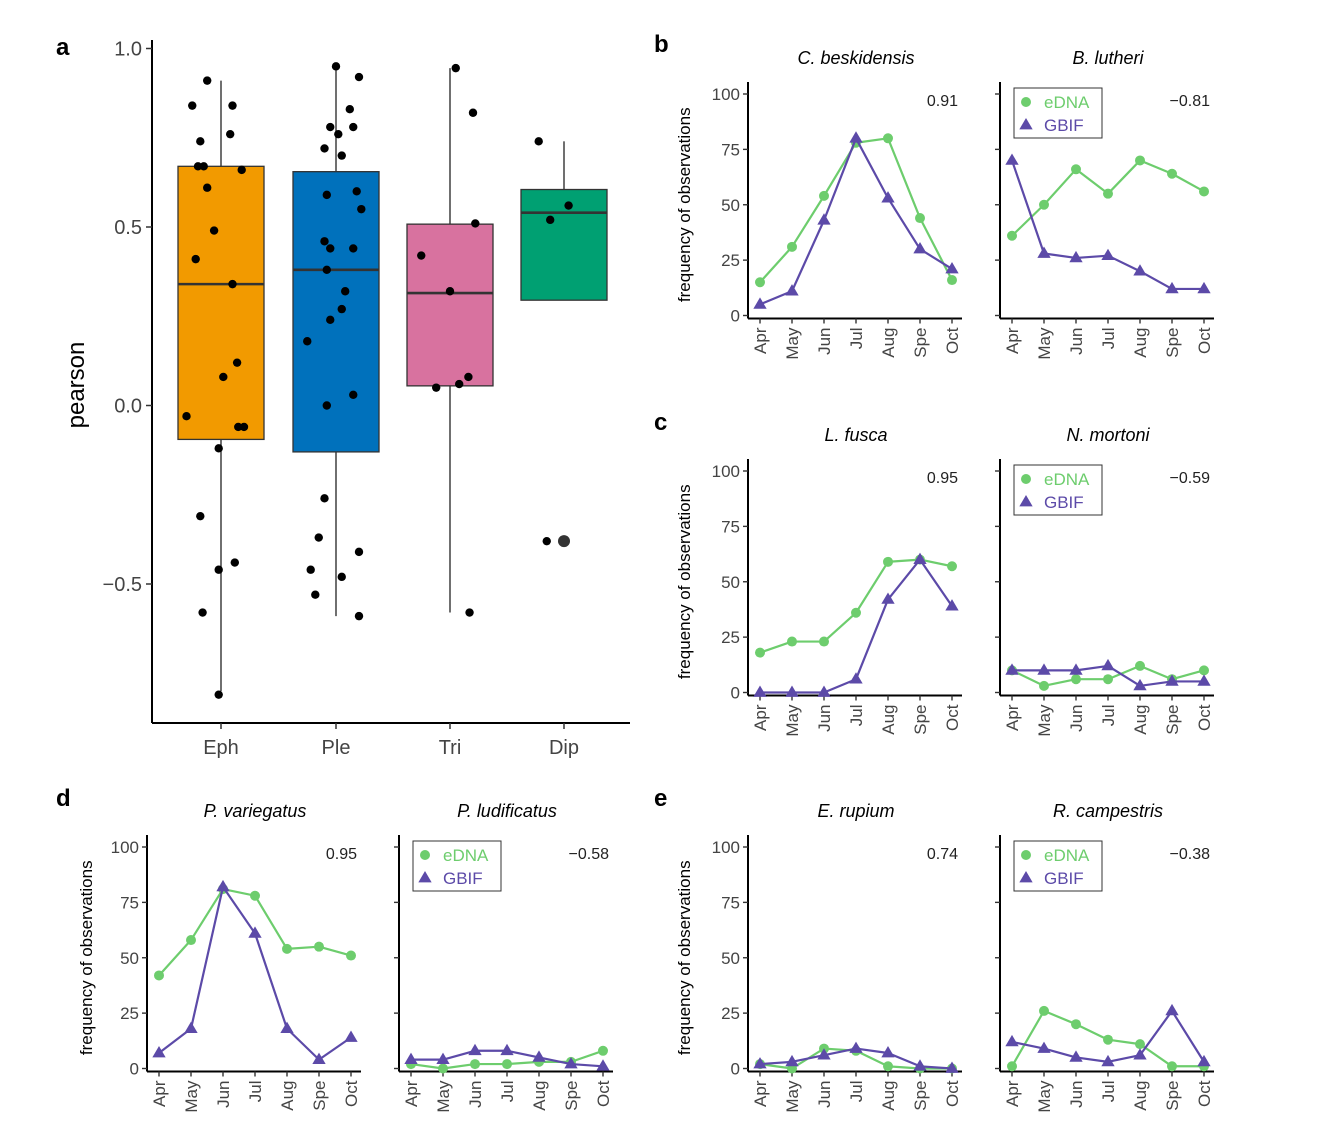  What do you see at coordinates (952, 340) in the screenshot?
I see `panel-b-facet-1-x-tick-label: Oct` at bounding box center [952, 340].